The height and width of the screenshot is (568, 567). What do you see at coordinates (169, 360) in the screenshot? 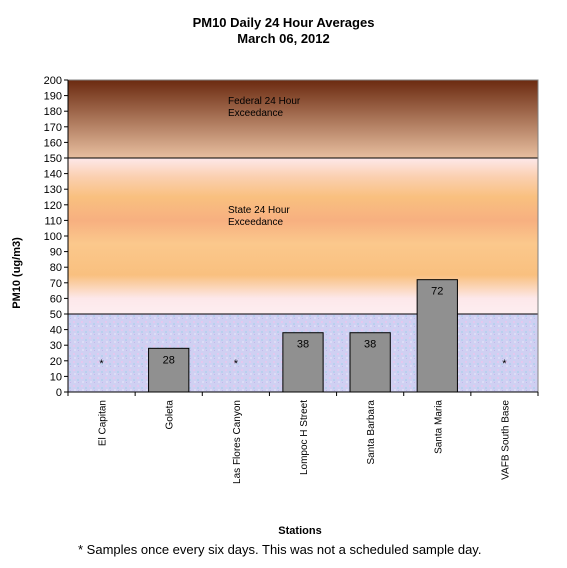
I see `bar-value-label: 28` at bounding box center [169, 360].